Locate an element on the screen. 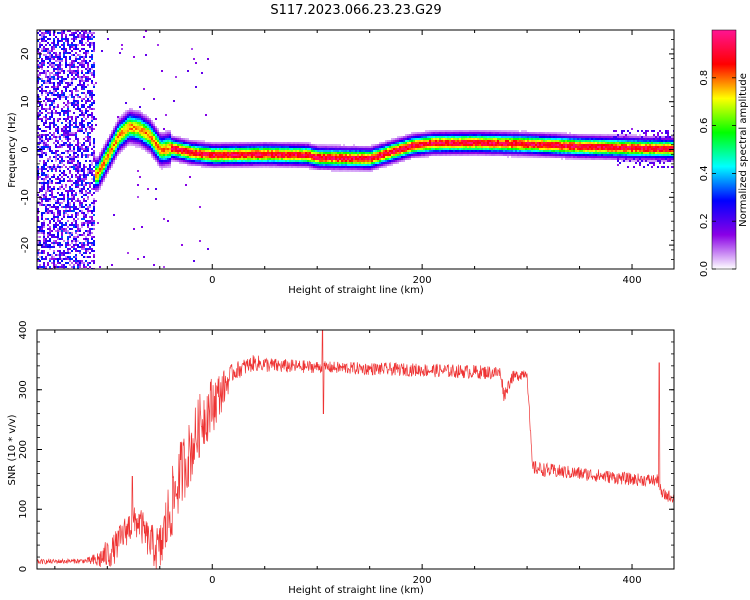  colorbar-ticks: 0.0 0.2 0.4 0.6 0.8 is located at coordinates (717, 173).